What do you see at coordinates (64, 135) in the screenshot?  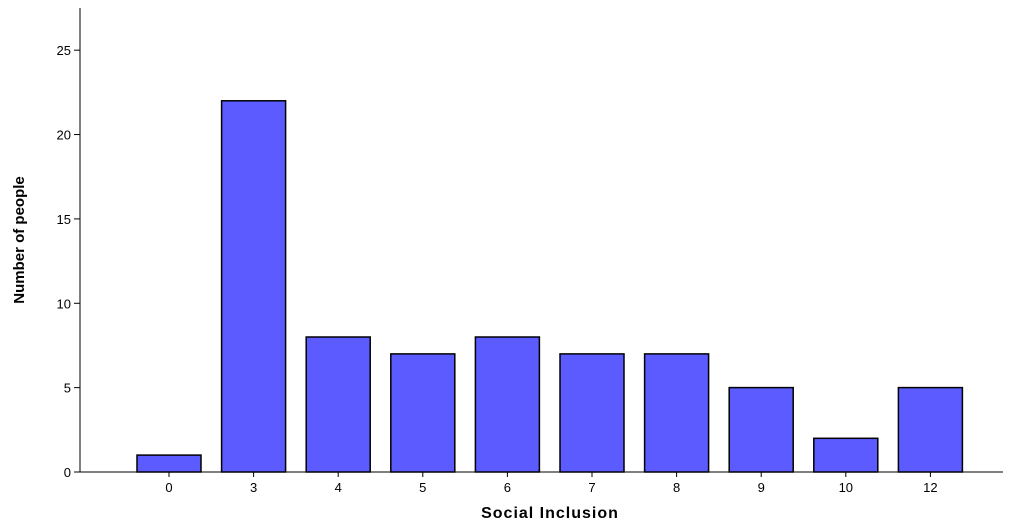 I see `y-tick-label: 20` at bounding box center [64, 135].